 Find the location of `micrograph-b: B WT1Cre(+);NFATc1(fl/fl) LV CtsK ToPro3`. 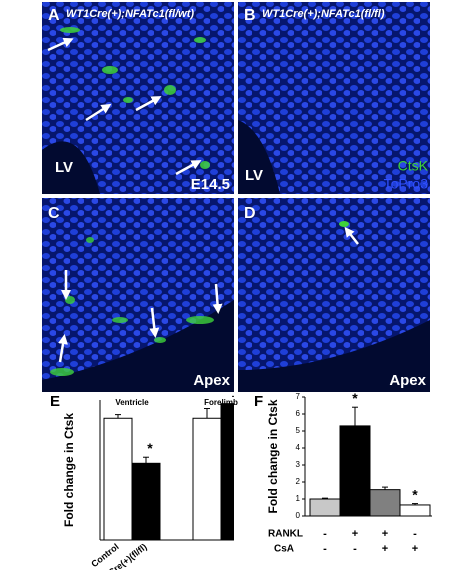

micrograph-b: B WT1Cre(+);NFATc1(fl/fl) LV CtsK ToPro3 is located at coordinates (334, 98).